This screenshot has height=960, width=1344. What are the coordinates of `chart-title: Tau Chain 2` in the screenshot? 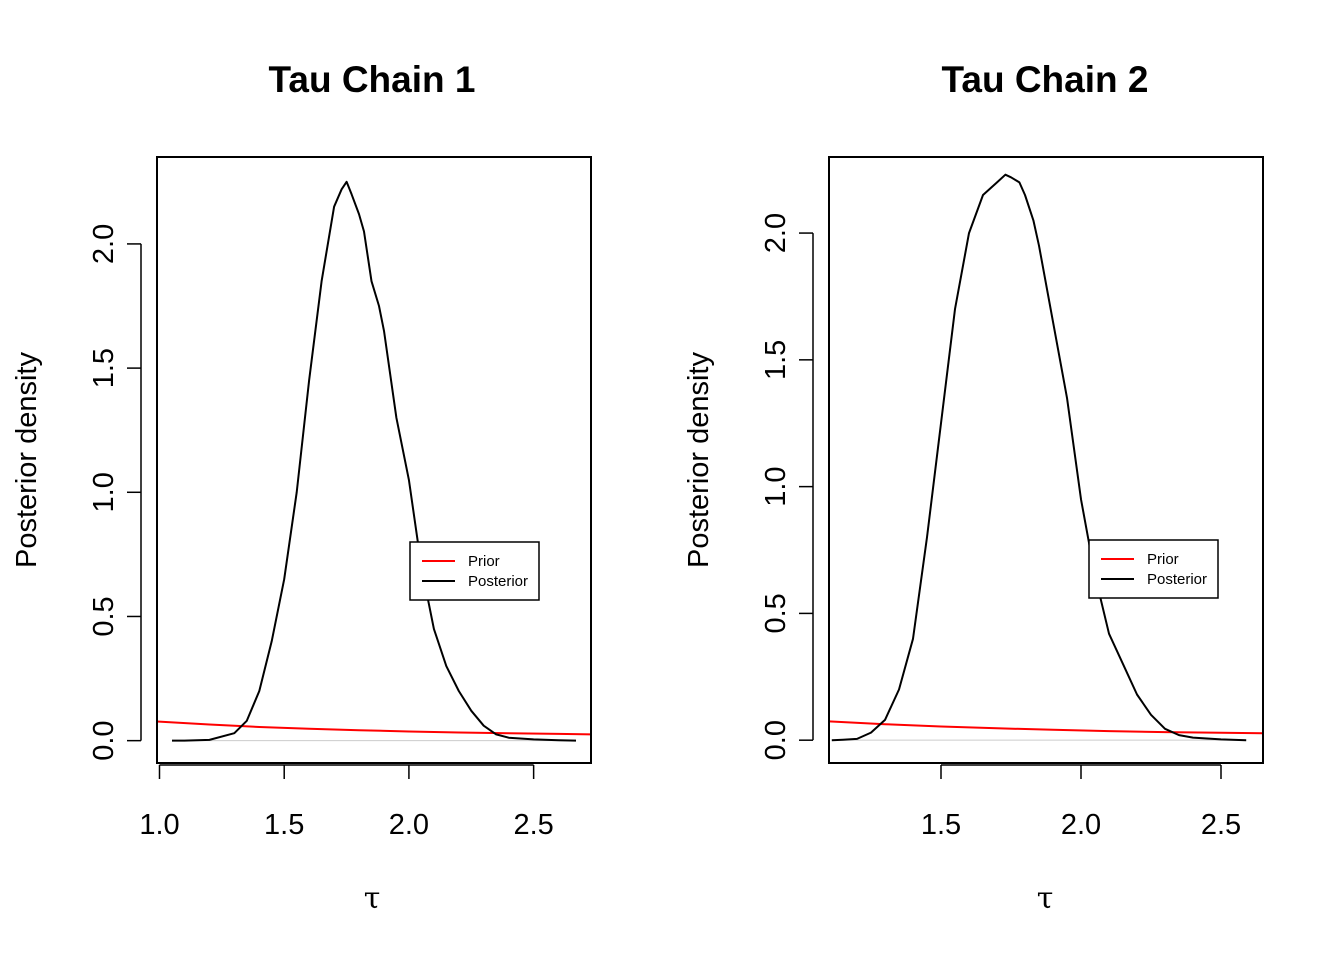 It's located at (1045, 79).